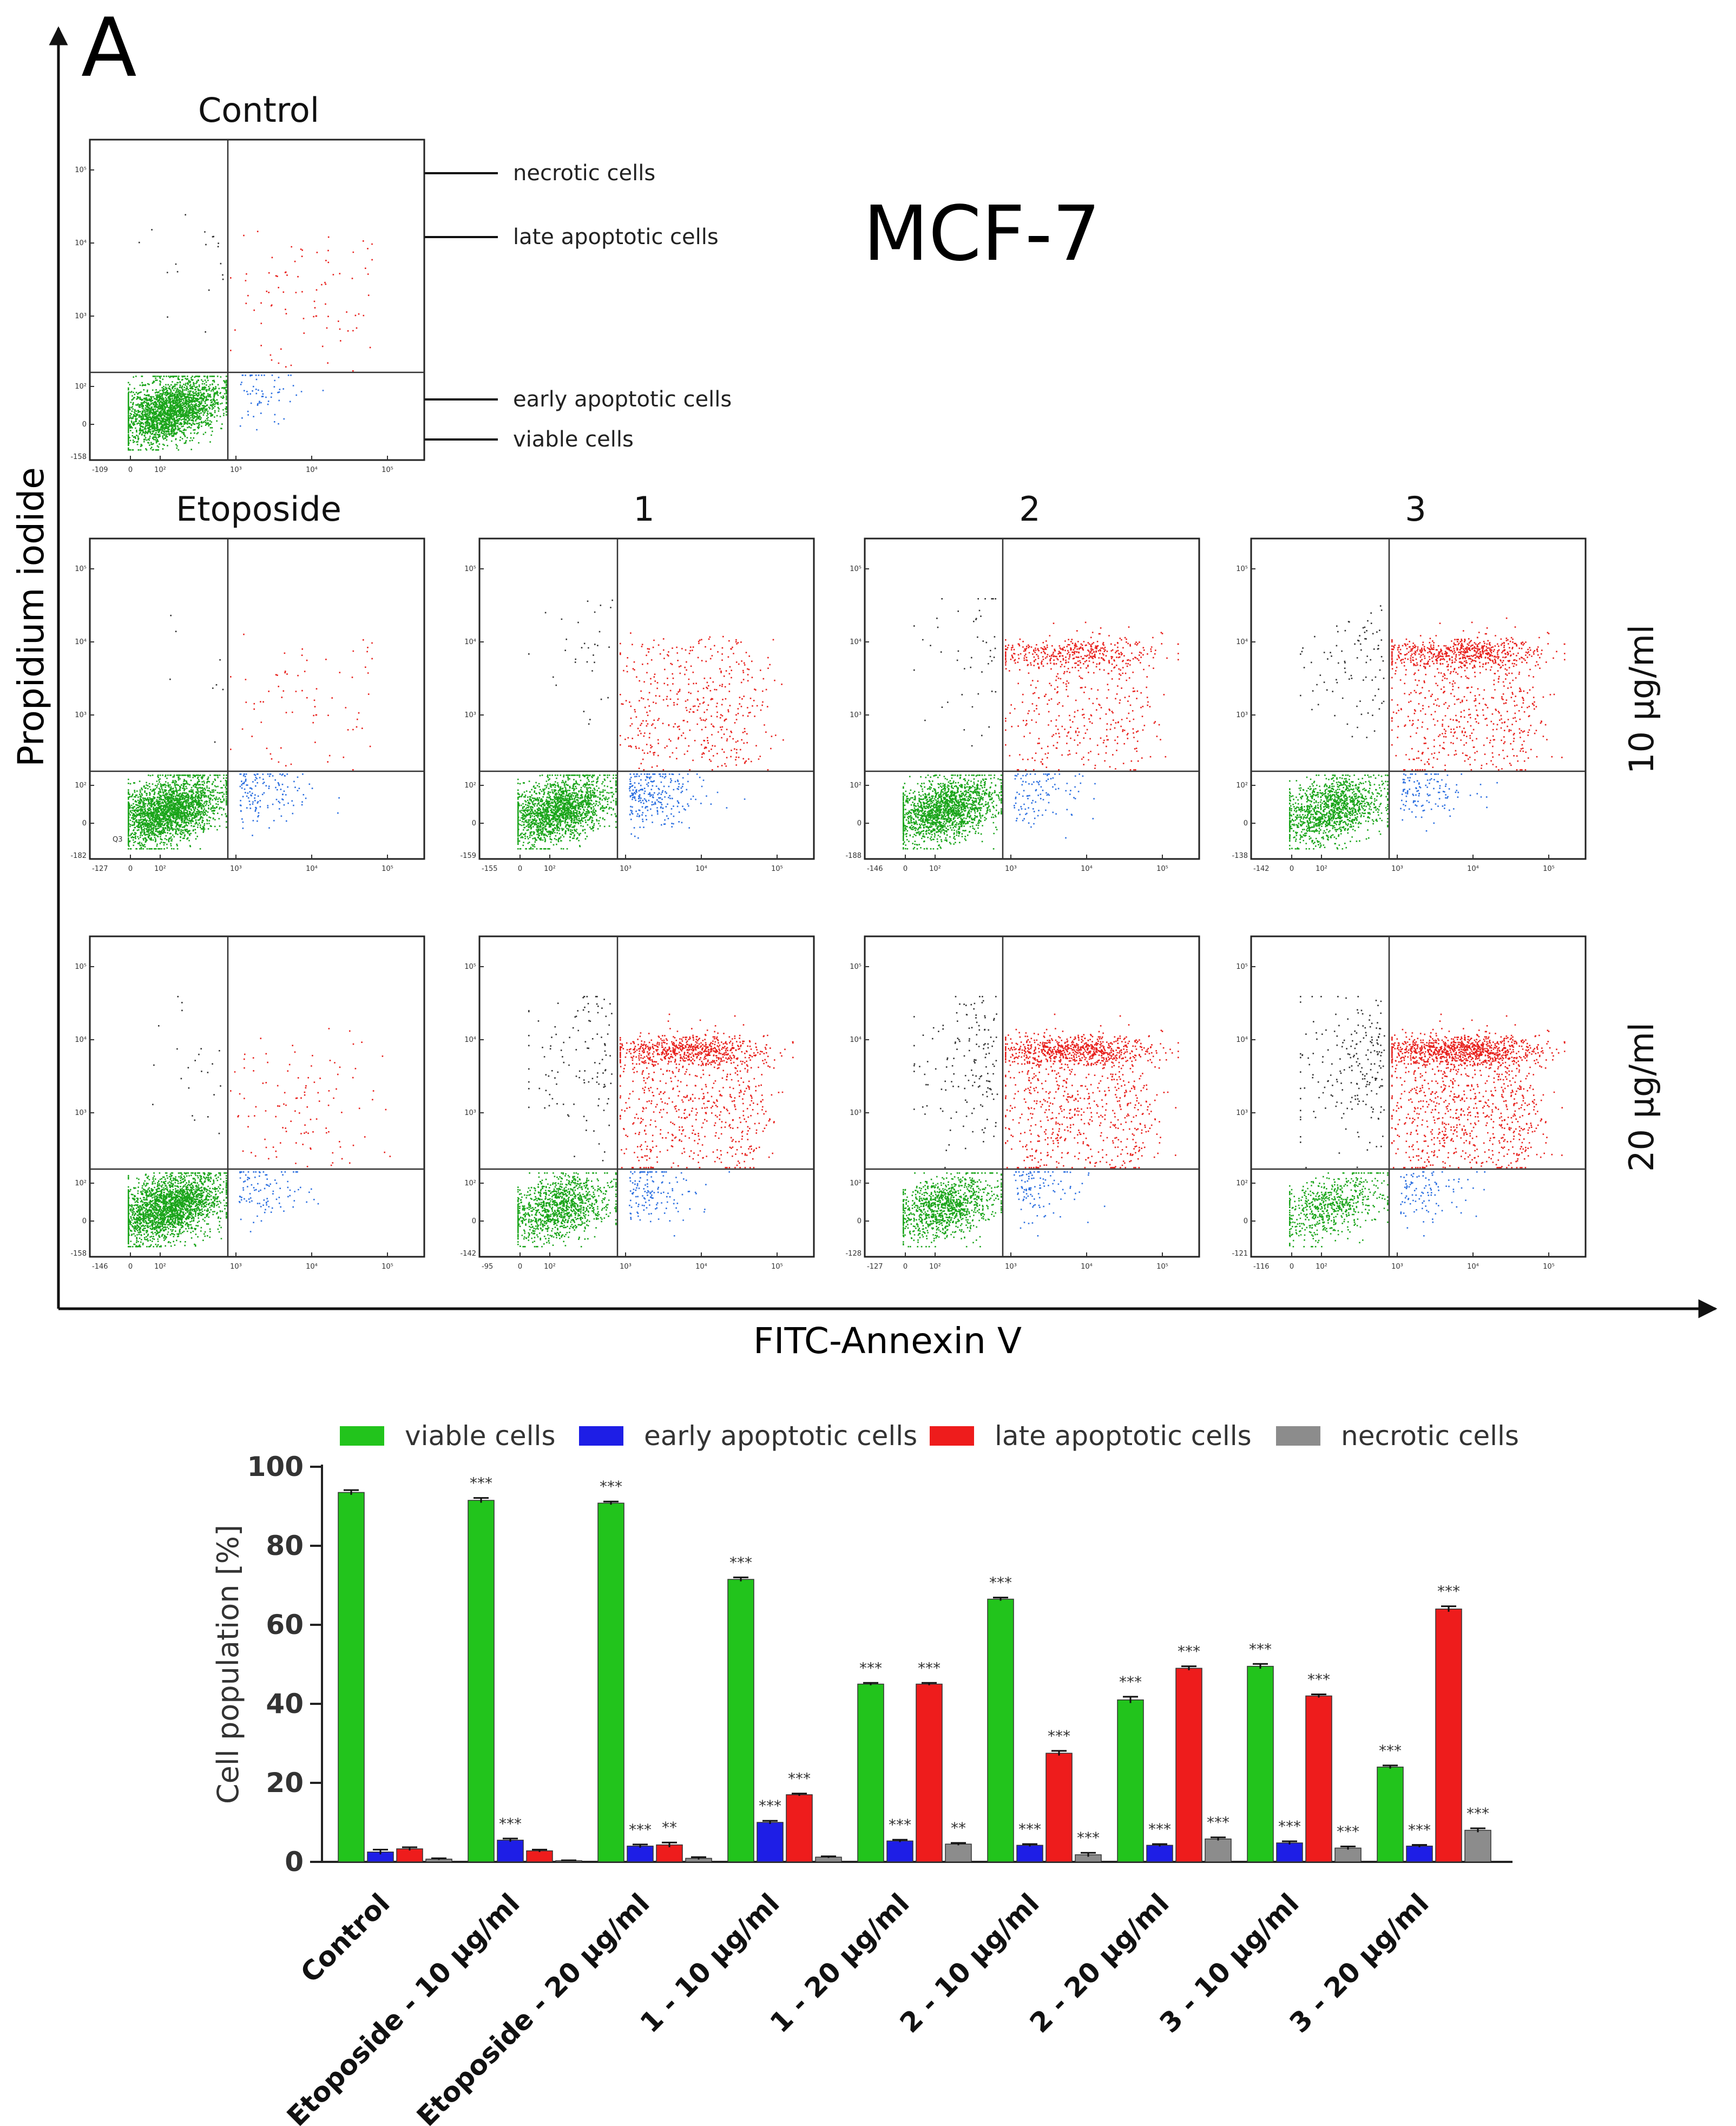 The width and height of the screenshot is (1736, 2126). Describe the element at coordinates (285, 1545) in the screenshot. I see `y-tick-label: 80` at that location.